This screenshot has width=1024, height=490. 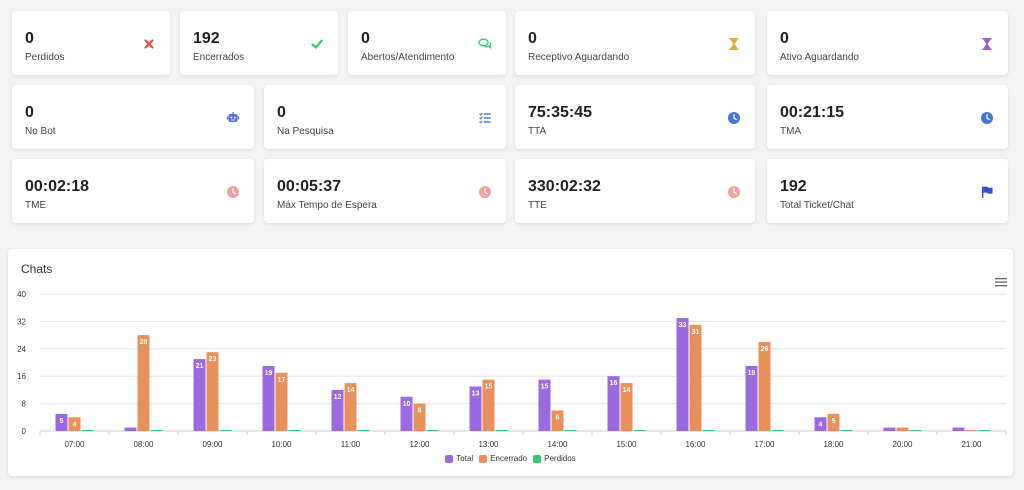 I want to click on chart-legend: Total Encerrado Perdidos, so click(x=510, y=459).